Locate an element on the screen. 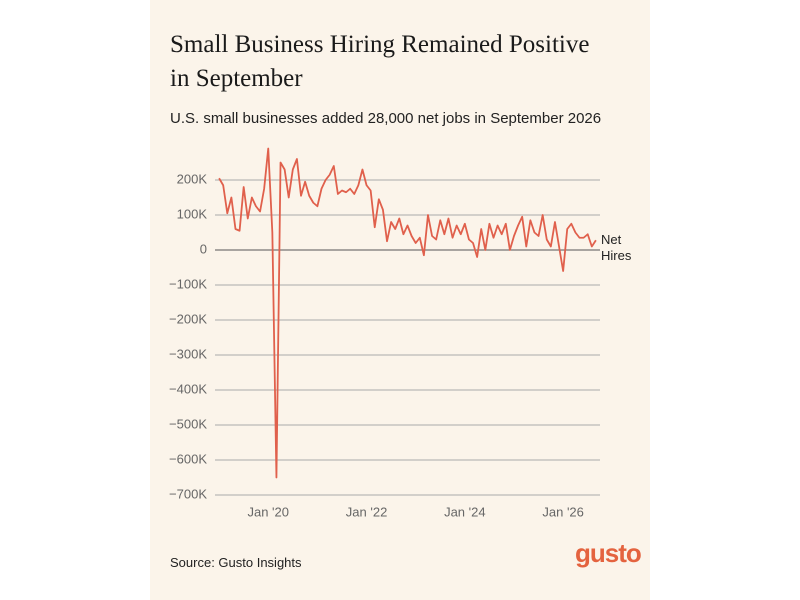 The image size is (800, 600). y-tick-label: −200K is located at coordinates (188, 318).